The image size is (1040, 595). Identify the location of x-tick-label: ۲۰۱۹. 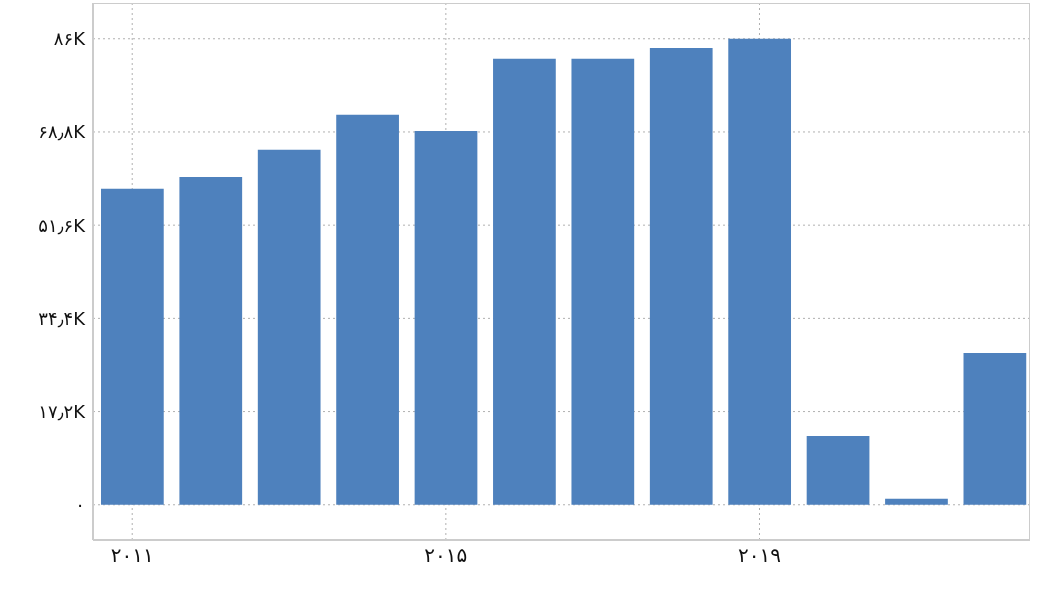
(759, 555).